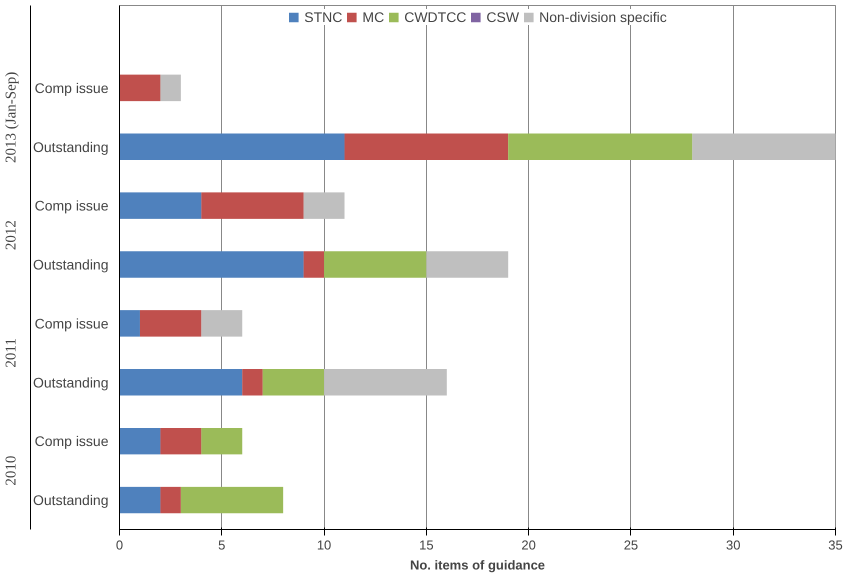 The height and width of the screenshot is (582, 865). What do you see at coordinates (12, 353) in the screenshot?
I see `text: 2011` at bounding box center [12, 353].